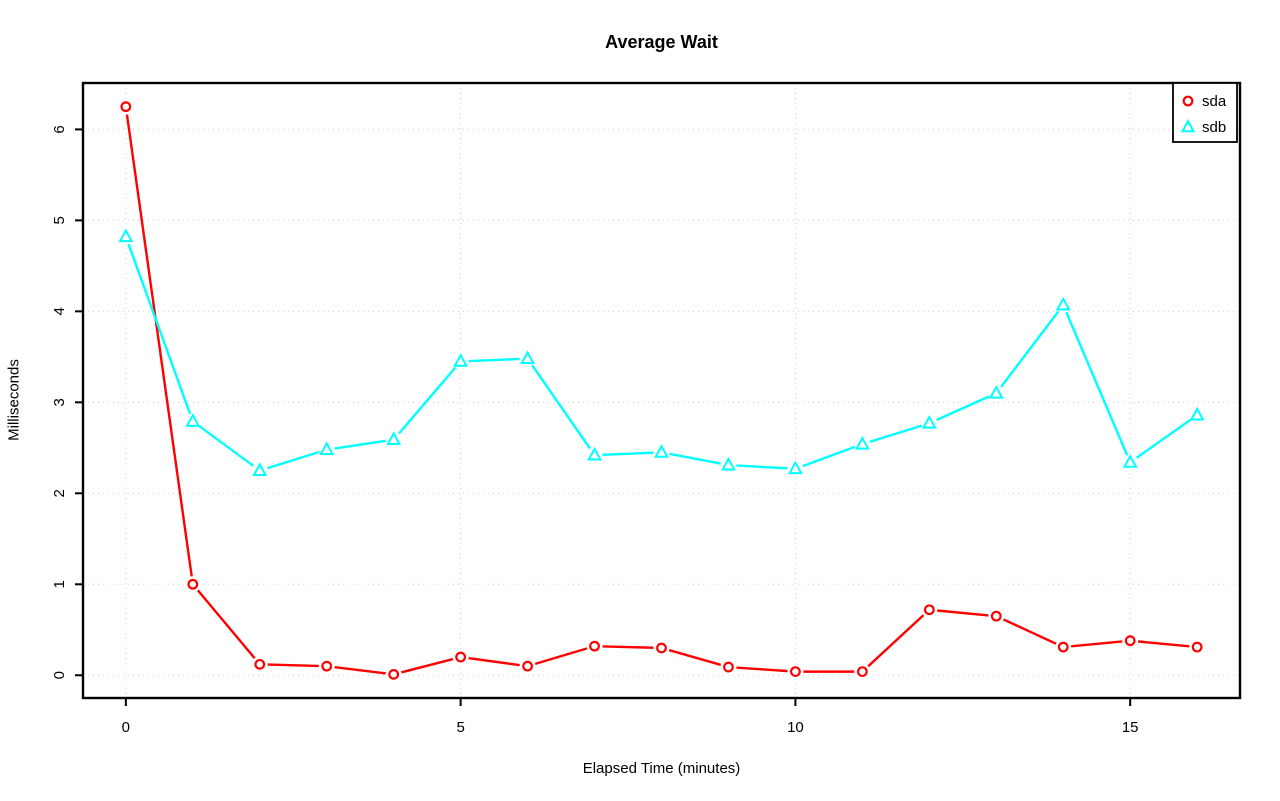 The width and height of the screenshot is (1280, 801). Describe the element at coordinates (460, 727) in the screenshot. I see `x-tick-label: 5` at that location.